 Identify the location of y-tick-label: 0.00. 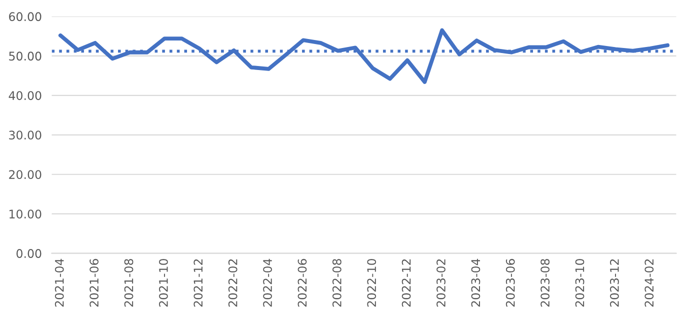
(29, 253).